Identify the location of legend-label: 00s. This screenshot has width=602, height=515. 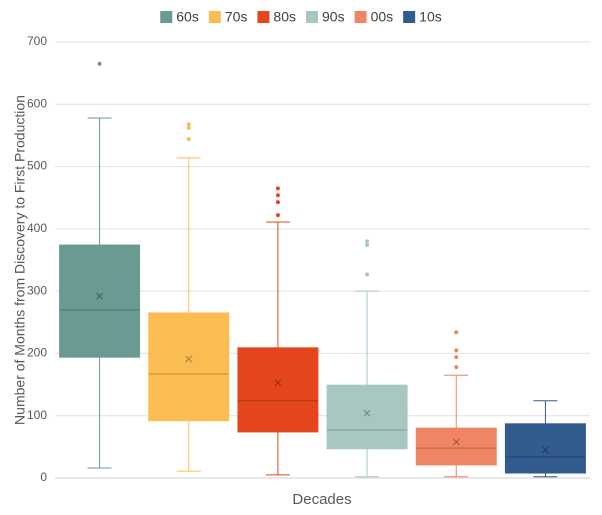
(382, 17).